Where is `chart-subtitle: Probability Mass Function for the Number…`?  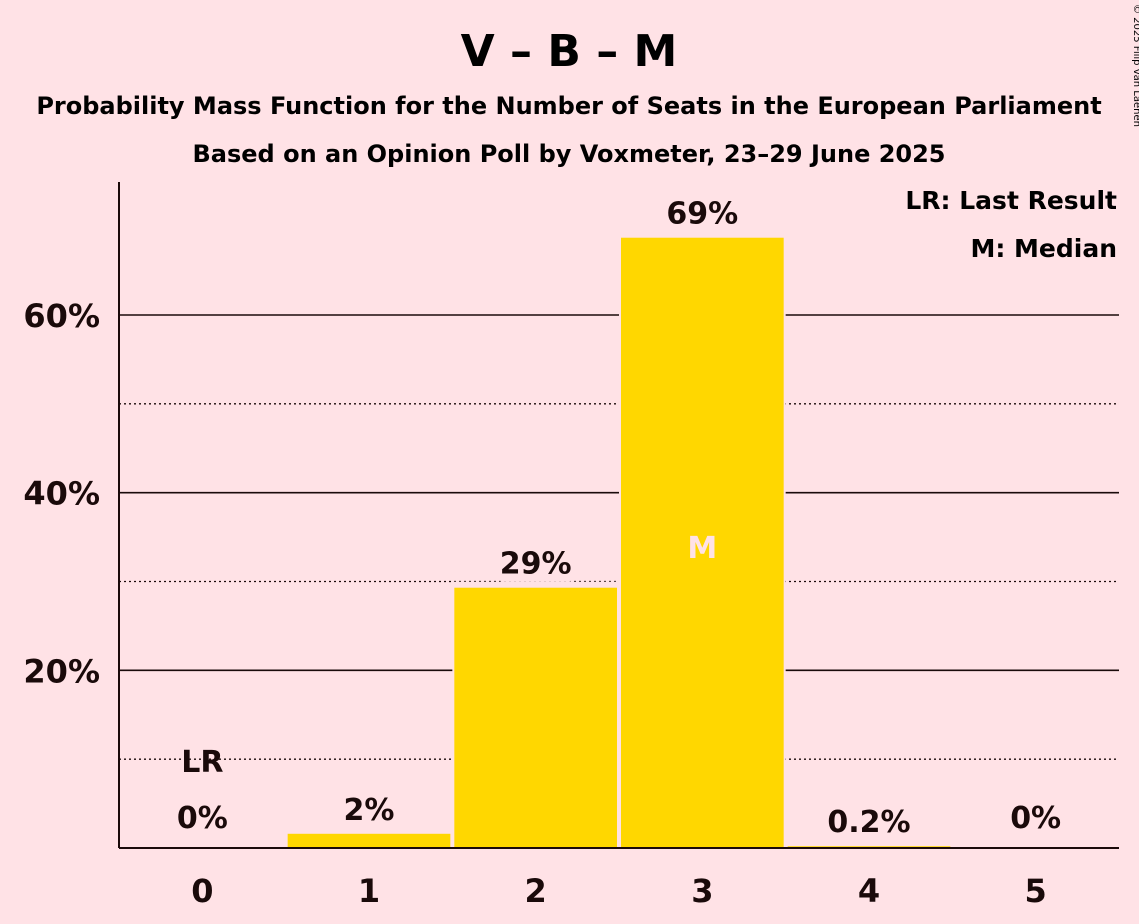
chart-subtitle: Probability Mass Function for the Number… is located at coordinates (568, 106).